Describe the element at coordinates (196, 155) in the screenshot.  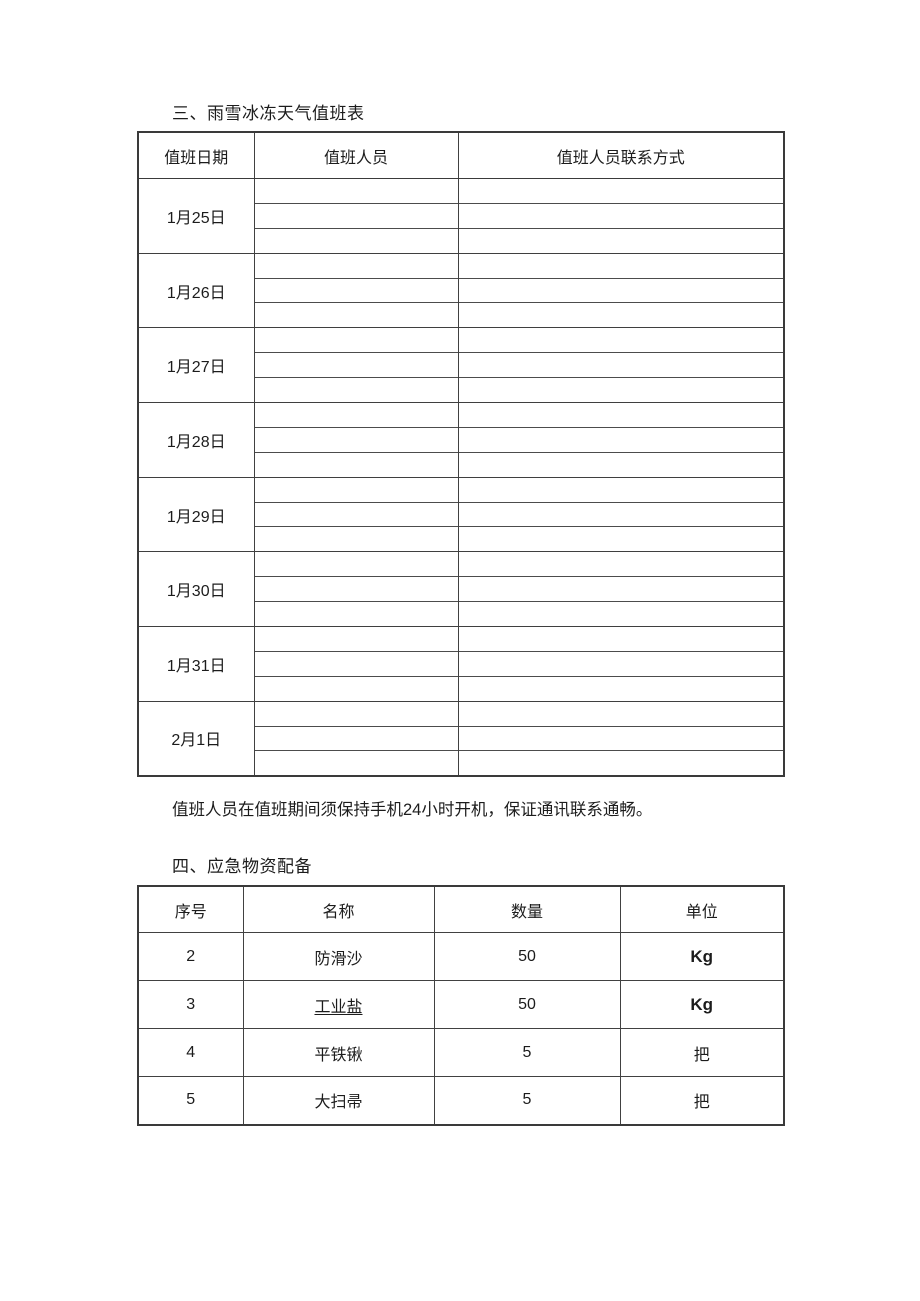
I see `duty-header-date: 值班日期` at that location.